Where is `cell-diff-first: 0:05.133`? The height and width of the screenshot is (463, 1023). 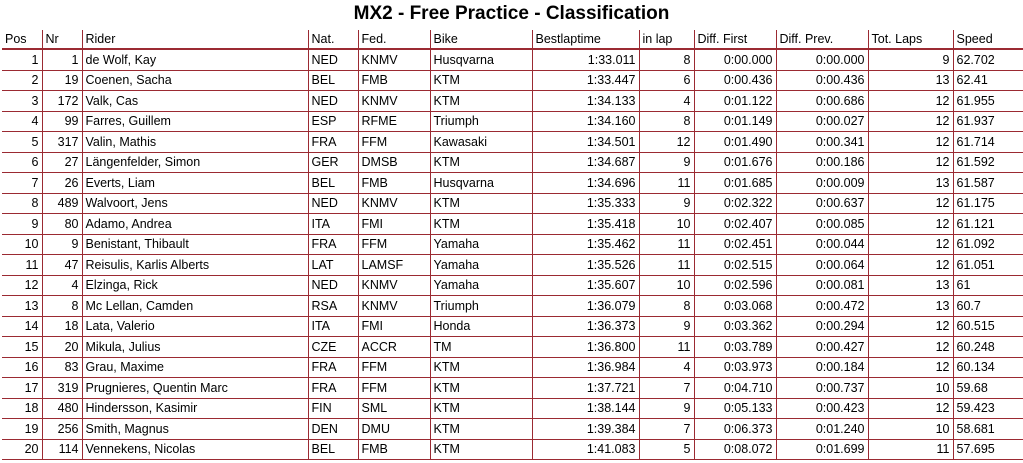 cell-diff-first: 0:05.133 is located at coordinates (735, 408).